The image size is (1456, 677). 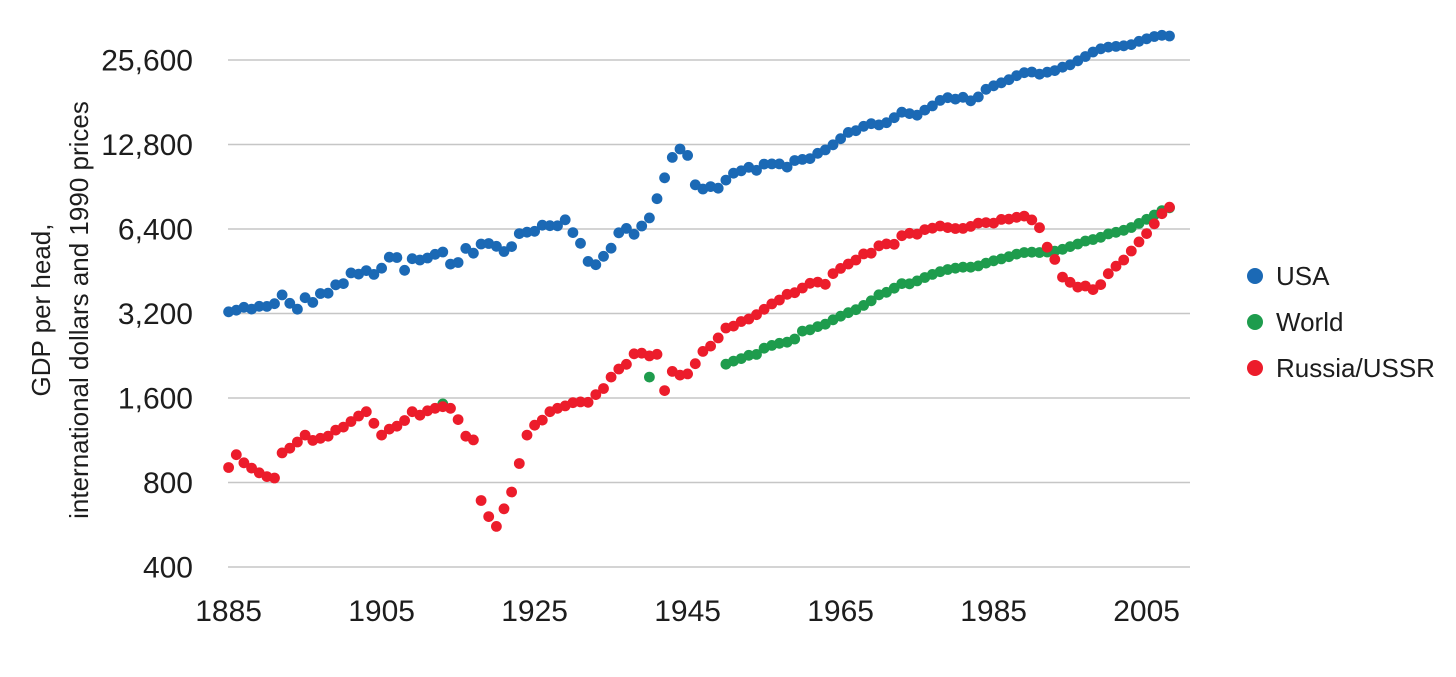 I want to click on legend-item-world: World, so click(x=1341, y=322).